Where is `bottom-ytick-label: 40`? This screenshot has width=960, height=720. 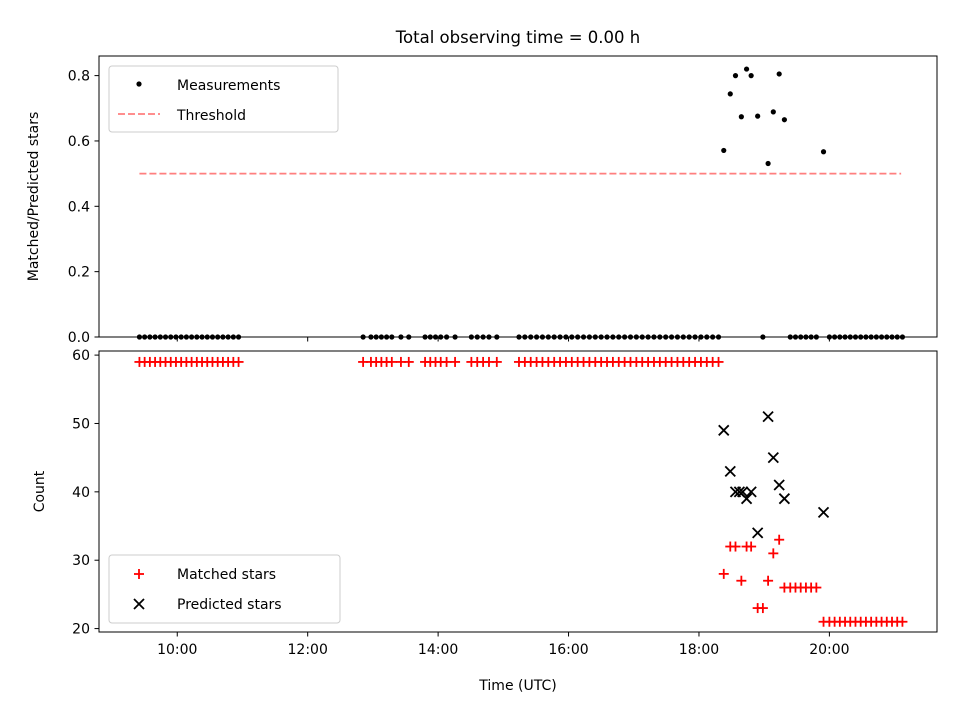 bottom-ytick-label: 40 is located at coordinates (81, 493).